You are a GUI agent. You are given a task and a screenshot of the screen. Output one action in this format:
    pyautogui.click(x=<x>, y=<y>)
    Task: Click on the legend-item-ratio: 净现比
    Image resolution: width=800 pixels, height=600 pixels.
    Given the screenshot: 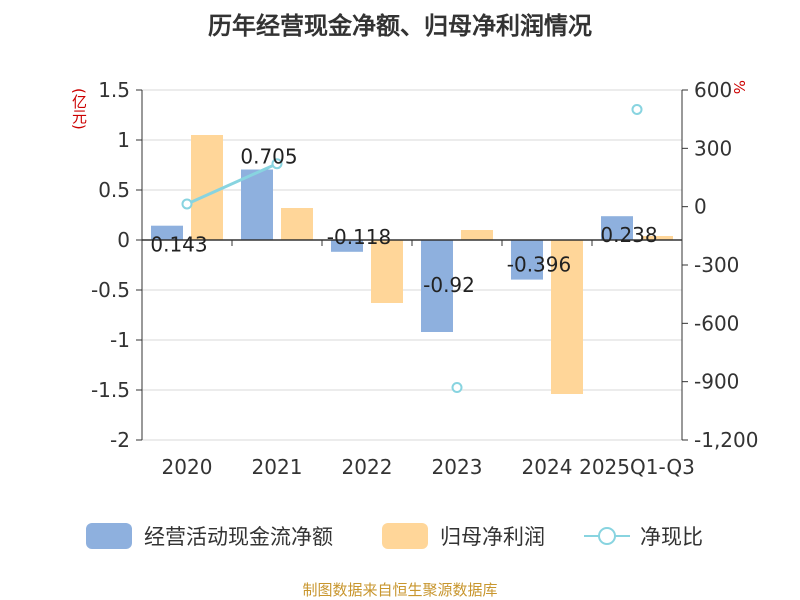 What is the action you would take?
    pyautogui.click(x=643, y=536)
    